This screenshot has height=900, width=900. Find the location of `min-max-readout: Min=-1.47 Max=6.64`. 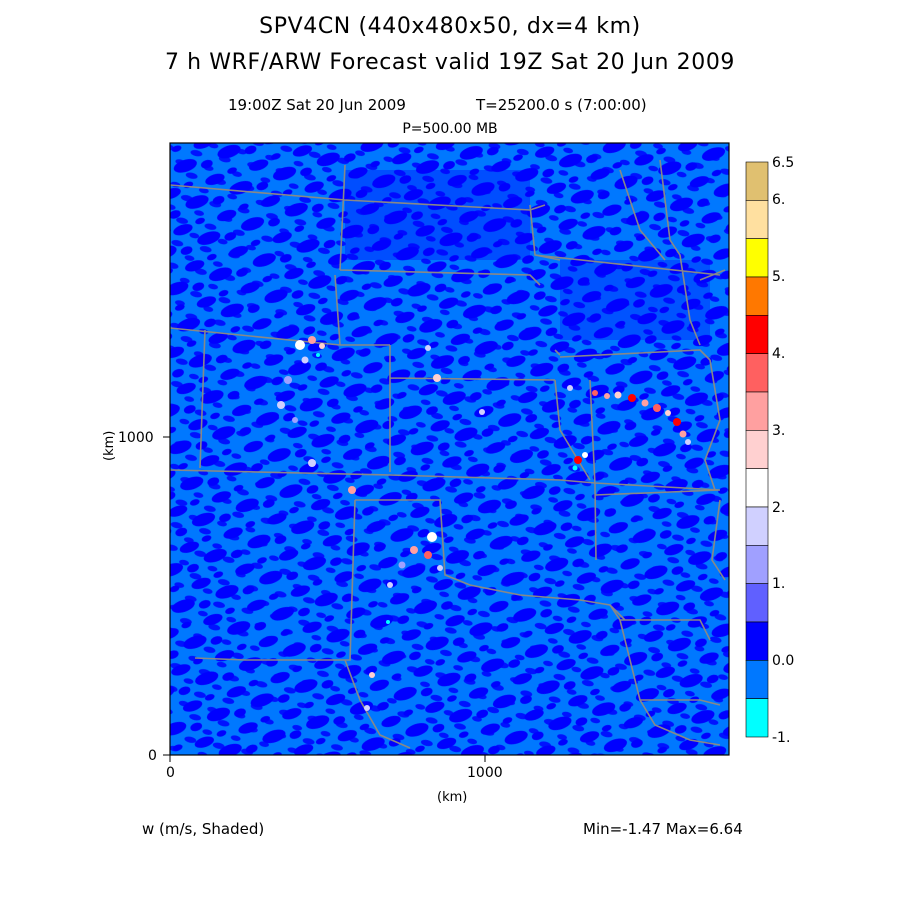

min-max-readout: Min=-1.47 Max=6.64 is located at coordinates (663, 829).